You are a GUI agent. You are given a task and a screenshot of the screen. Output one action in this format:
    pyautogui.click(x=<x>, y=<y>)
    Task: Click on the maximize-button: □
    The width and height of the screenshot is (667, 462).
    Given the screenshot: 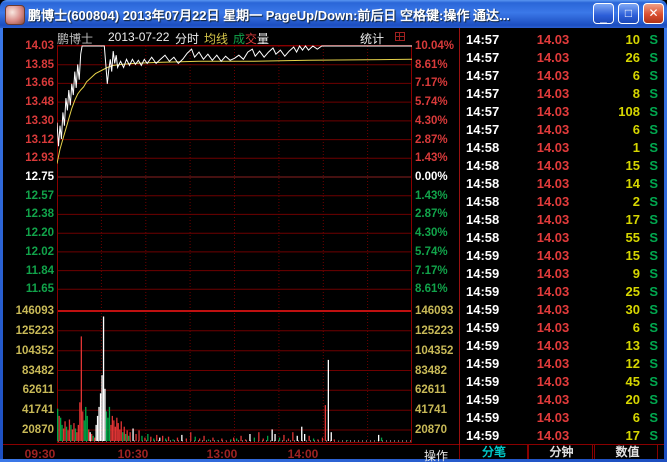 What is the action you would take?
    pyautogui.click(x=628, y=13)
    